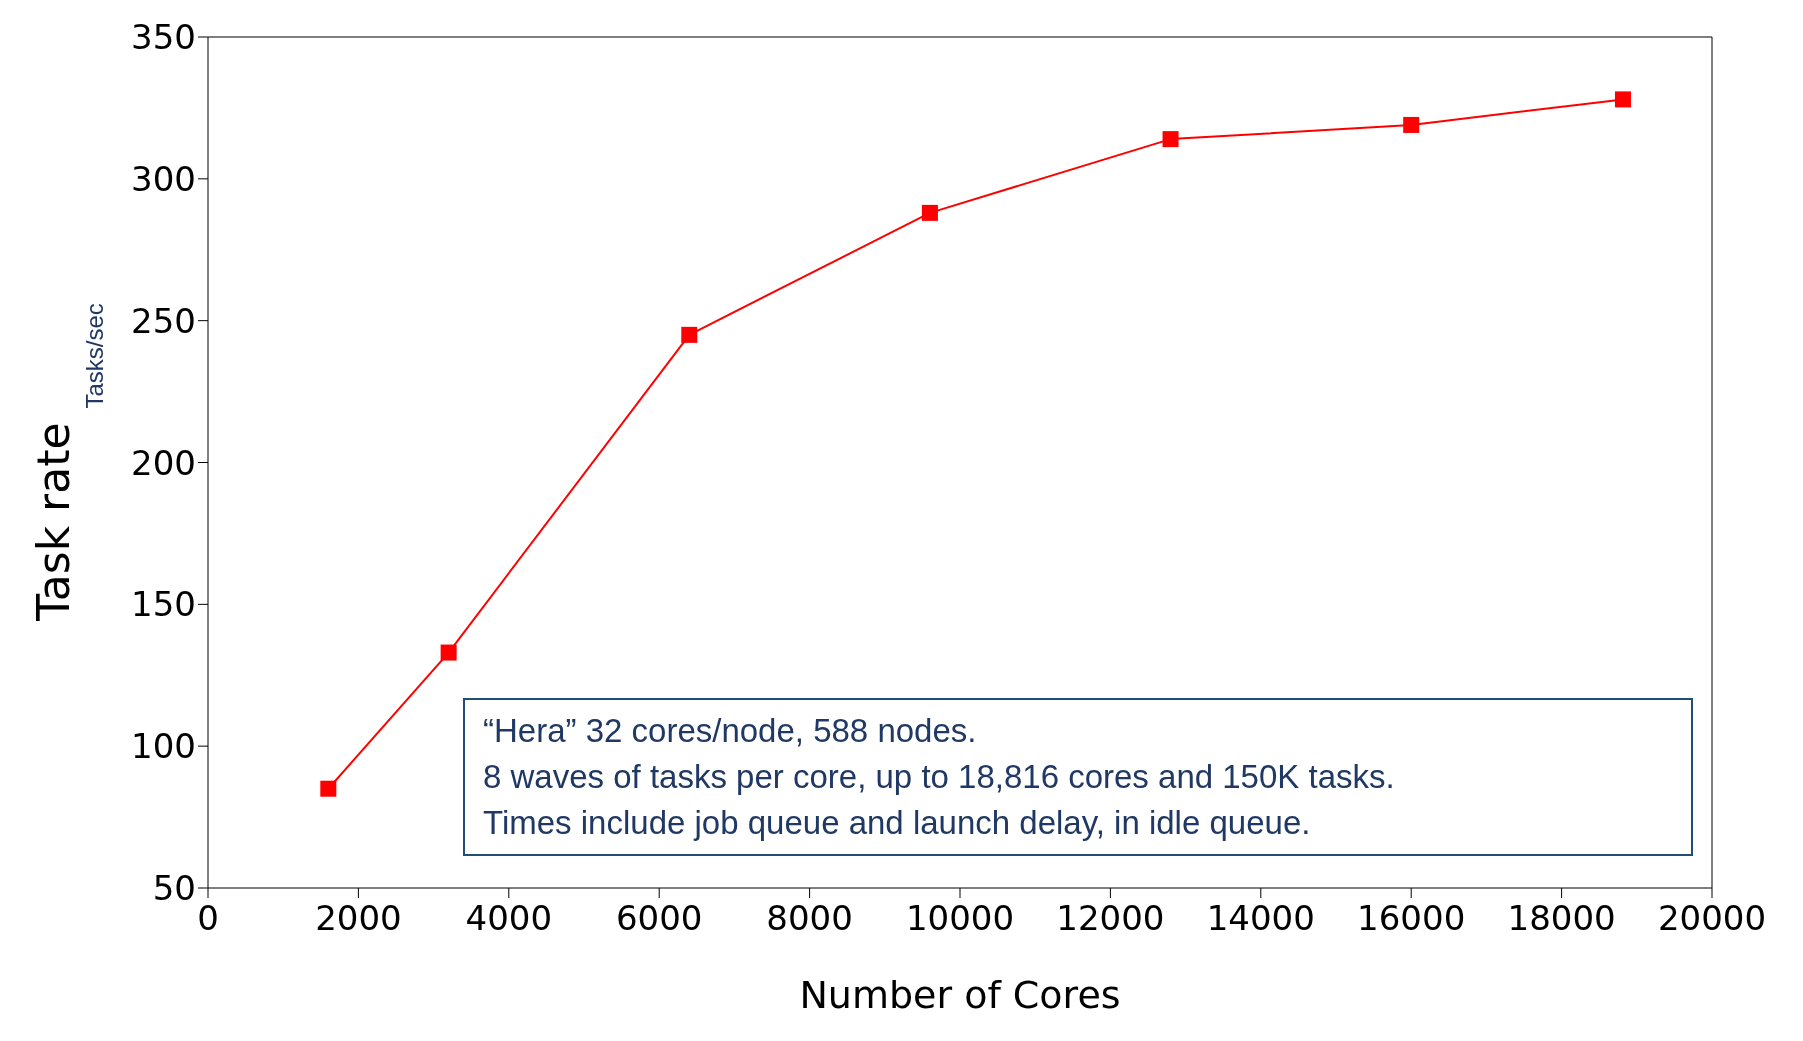  What do you see at coordinates (1712, 918) in the screenshot?
I see `x-tick-label: 20000` at bounding box center [1712, 918].